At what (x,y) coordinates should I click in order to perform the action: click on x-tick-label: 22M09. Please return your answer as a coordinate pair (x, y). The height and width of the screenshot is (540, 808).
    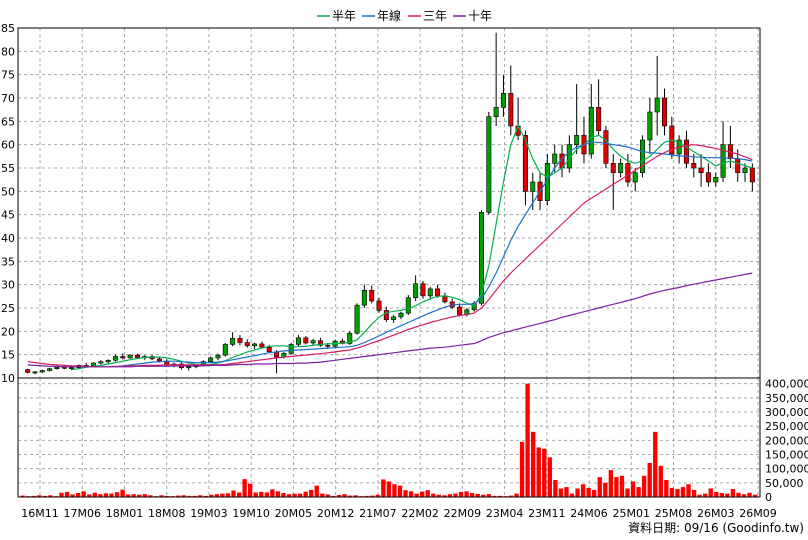
    Looking at the image, I should click on (463, 513).